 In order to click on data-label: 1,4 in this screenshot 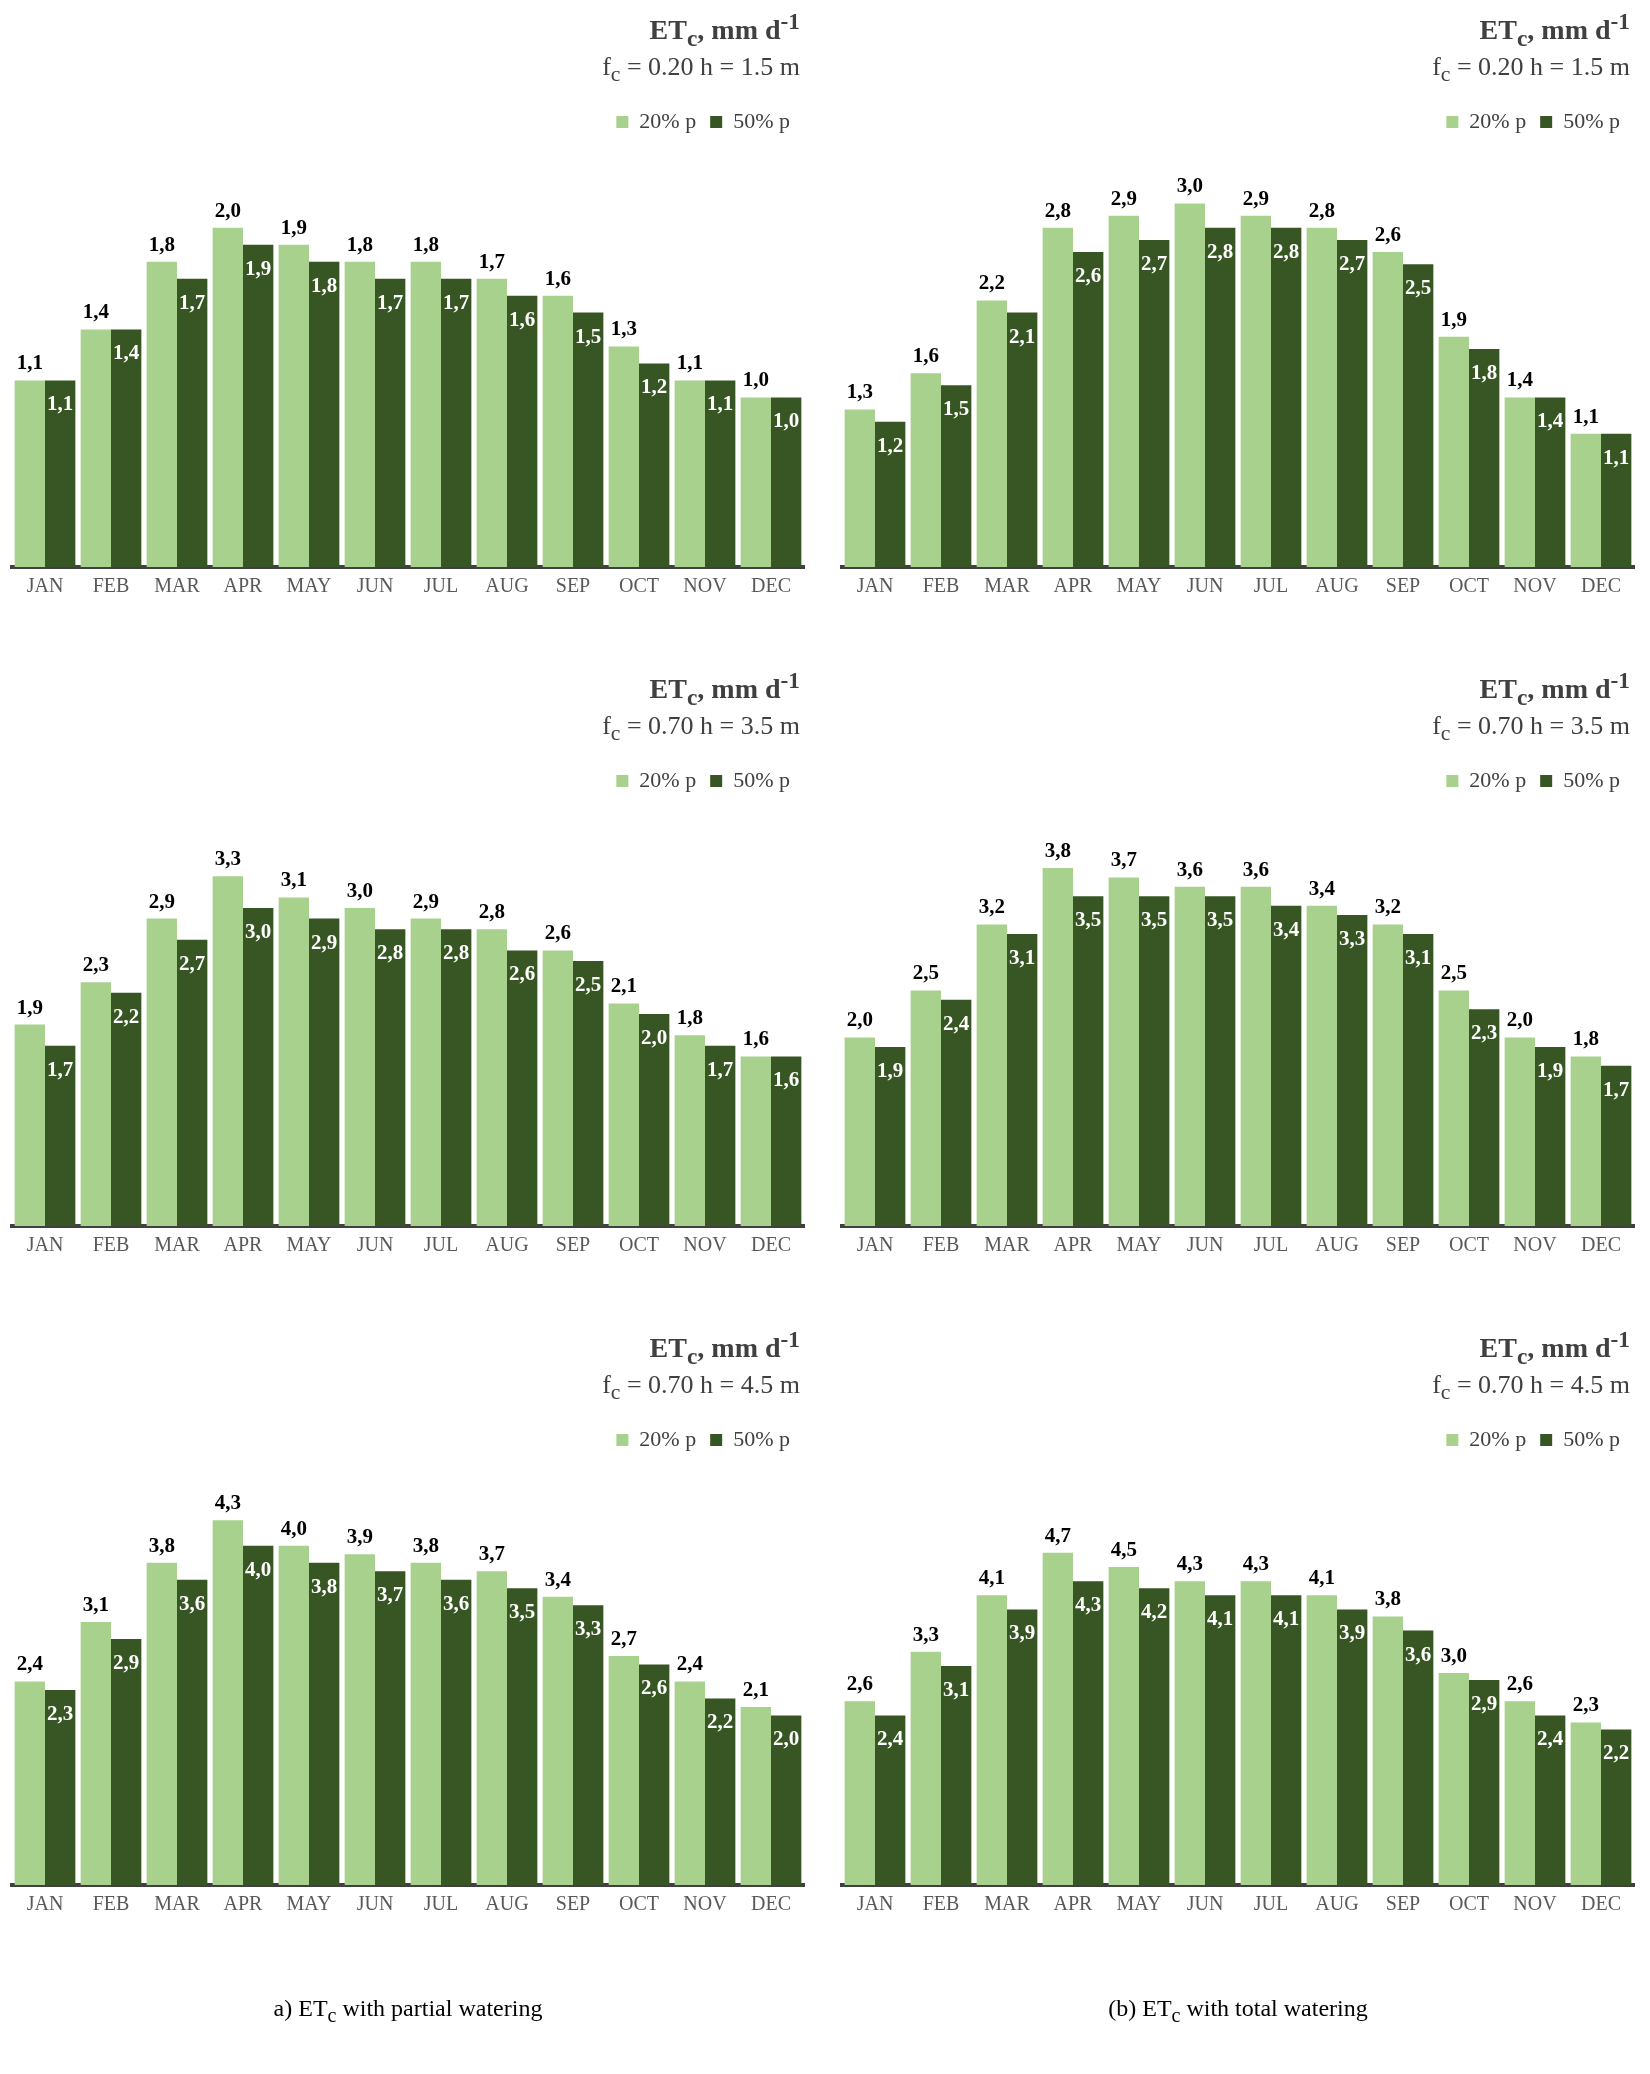, I will do `click(1550, 420)`.